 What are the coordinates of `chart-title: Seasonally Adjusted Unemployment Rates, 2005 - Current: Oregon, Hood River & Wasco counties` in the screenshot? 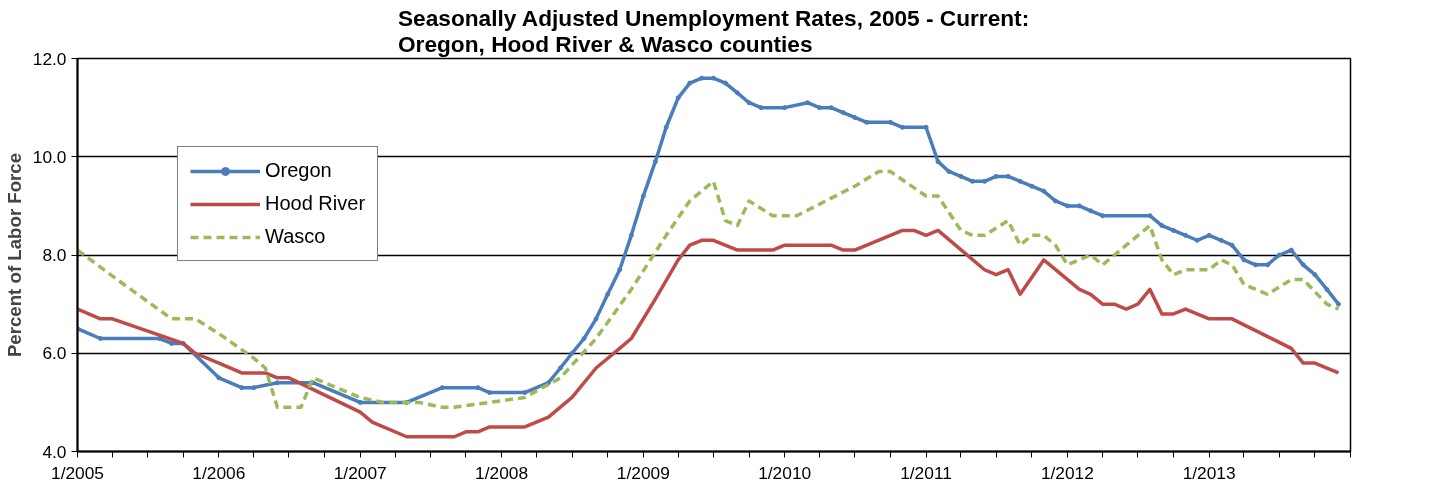 It's located at (713, 30).